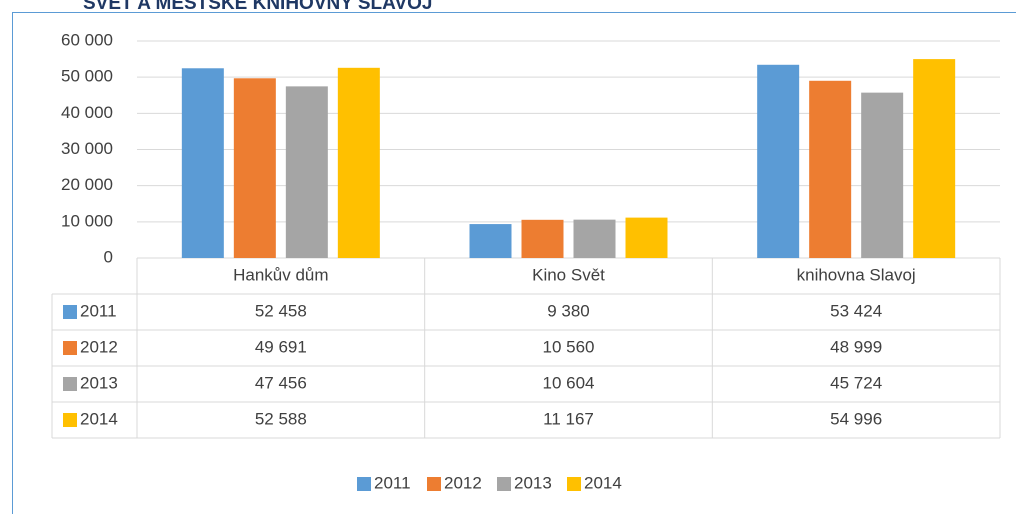 Image resolution: width=1016 pixels, height=514 pixels. What do you see at coordinates (281, 310) in the screenshot?
I see `table-cell: 52 458` at bounding box center [281, 310].